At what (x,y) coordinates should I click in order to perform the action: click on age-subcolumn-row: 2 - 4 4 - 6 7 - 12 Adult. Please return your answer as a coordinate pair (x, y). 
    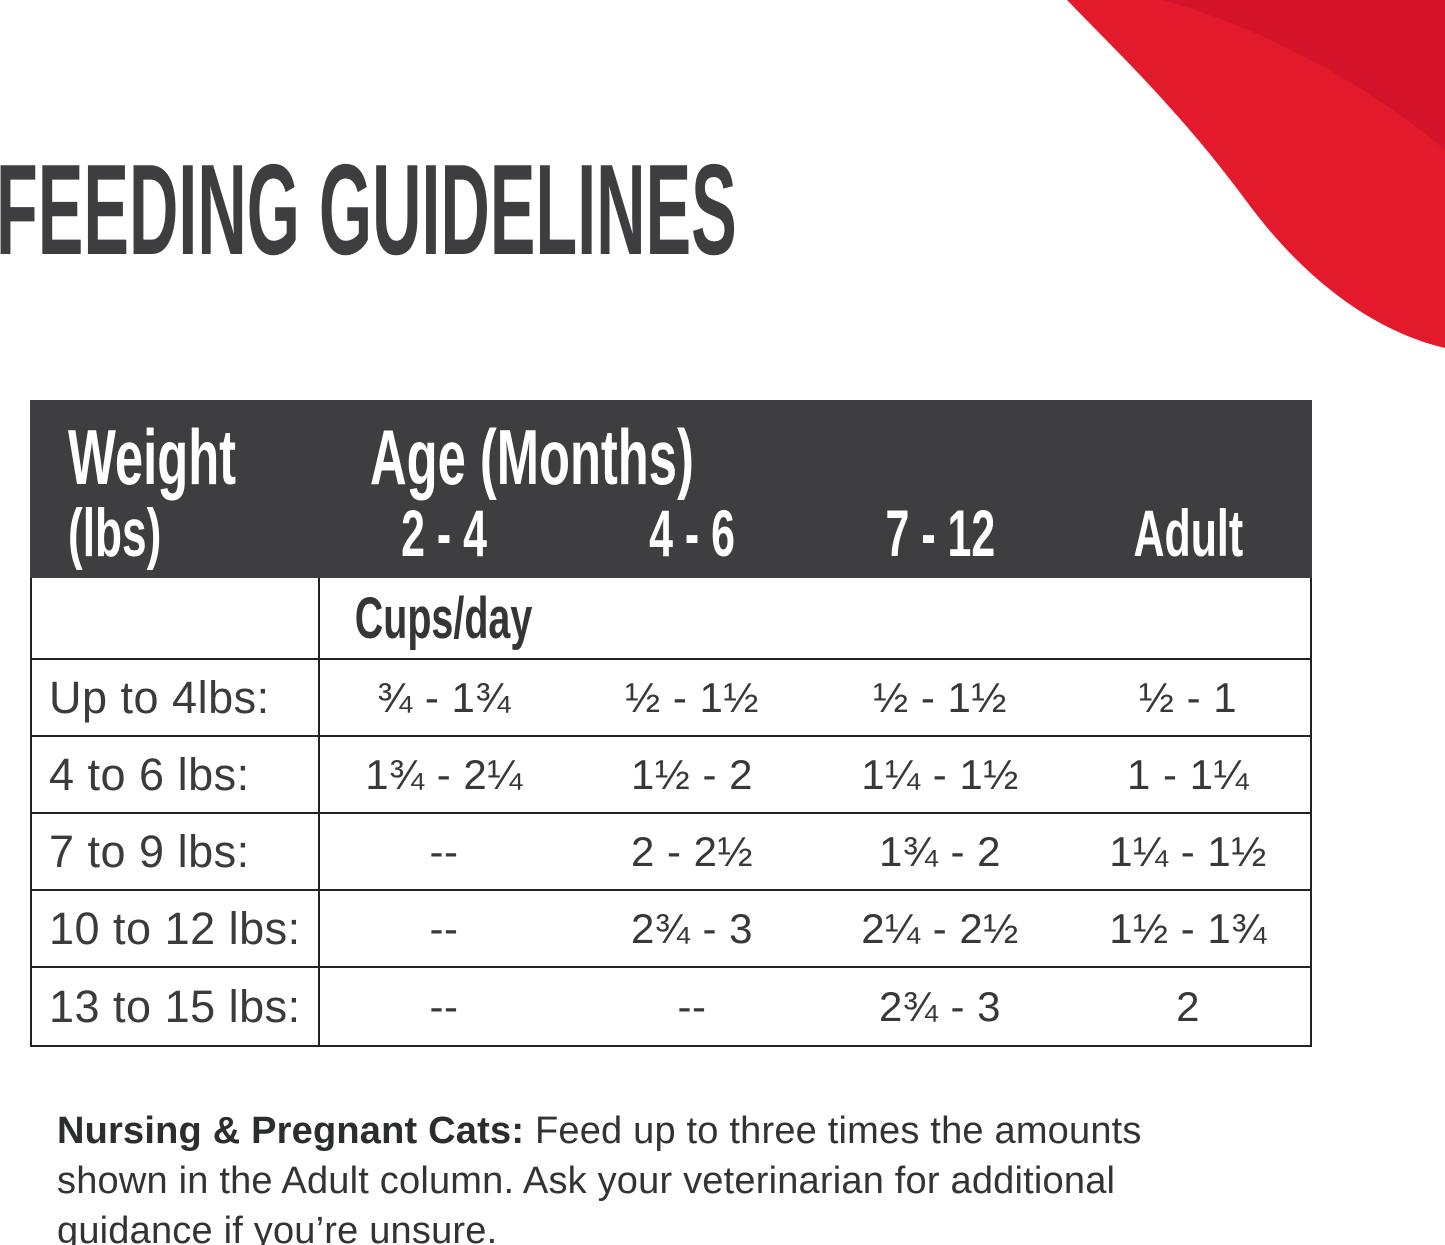
    Looking at the image, I should click on (816, 533).